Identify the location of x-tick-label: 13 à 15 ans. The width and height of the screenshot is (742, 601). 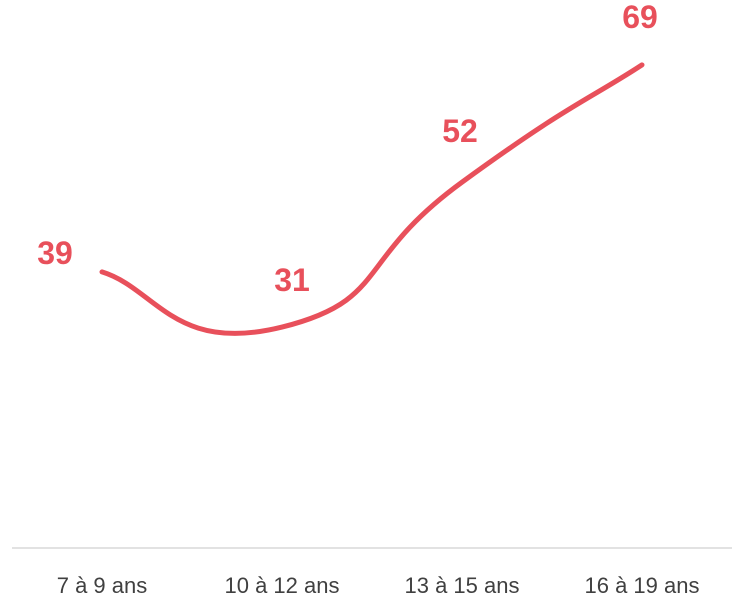
(462, 585).